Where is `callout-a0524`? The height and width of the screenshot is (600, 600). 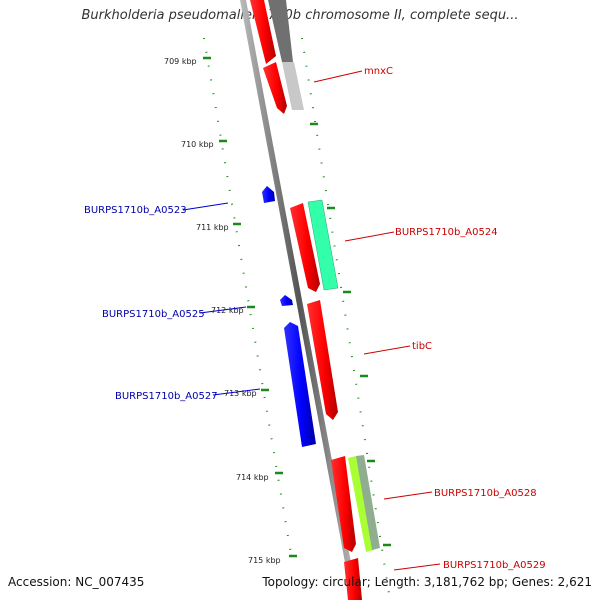
callout-a0524 is located at coordinates (369, 236).